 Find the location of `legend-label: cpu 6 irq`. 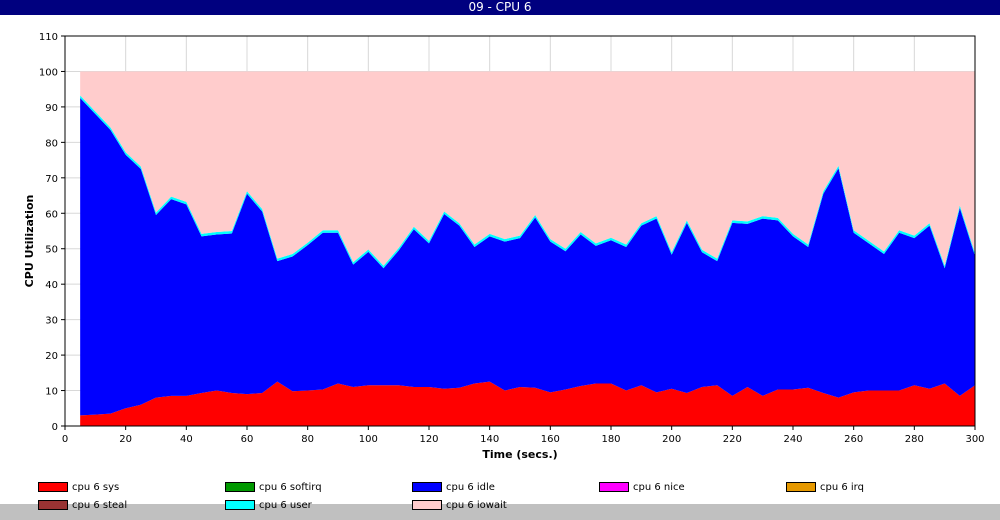

legend-label: cpu 6 irq is located at coordinates (842, 487).